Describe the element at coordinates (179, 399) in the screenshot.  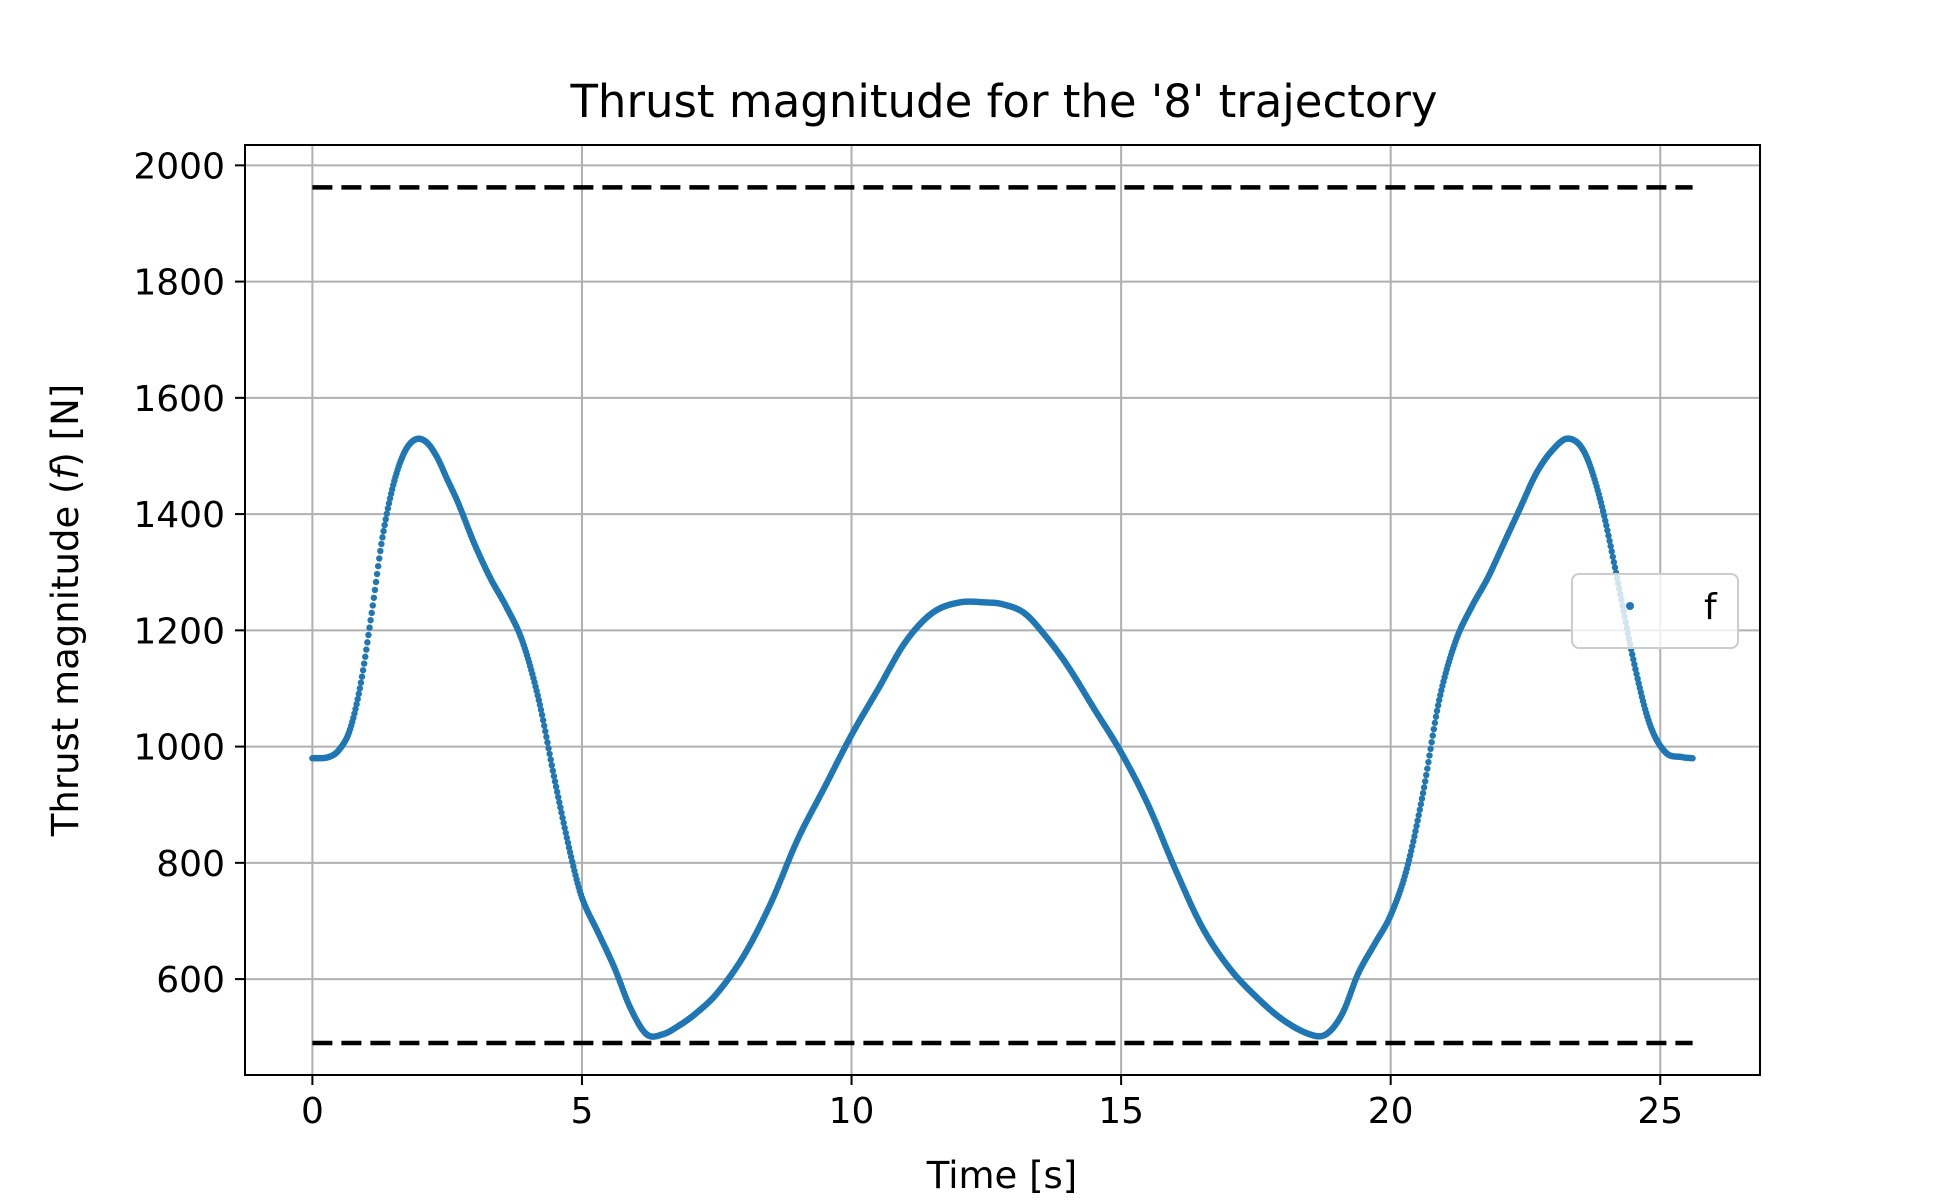
I see `y-tick-label: 1600` at that location.